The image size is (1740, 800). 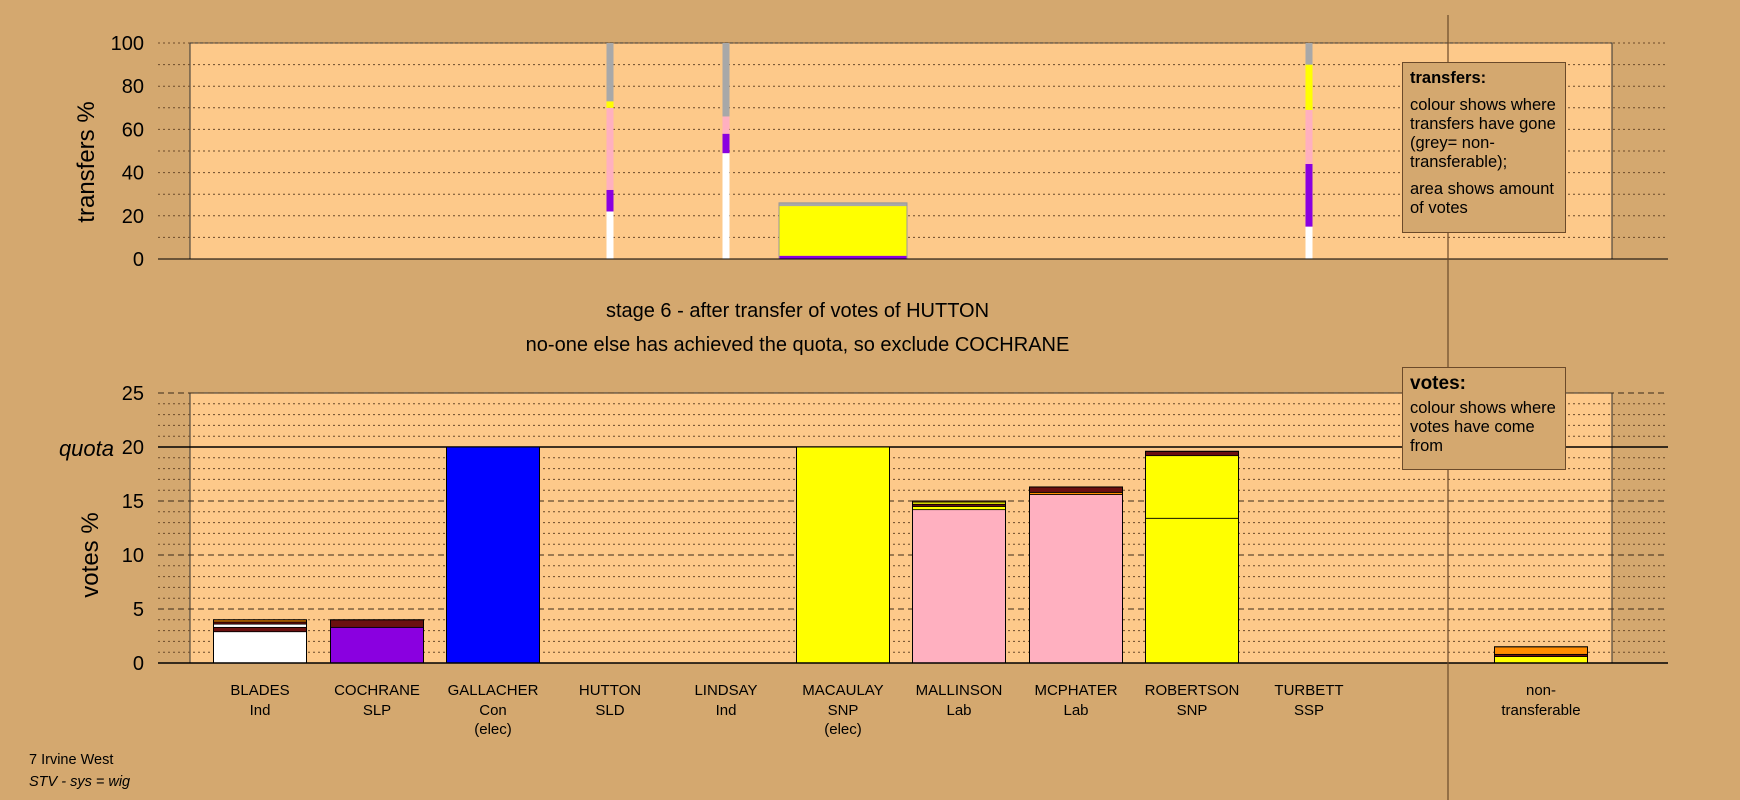 I want to click on votes-y-tick-label: 5, so click(x=138, y=610).